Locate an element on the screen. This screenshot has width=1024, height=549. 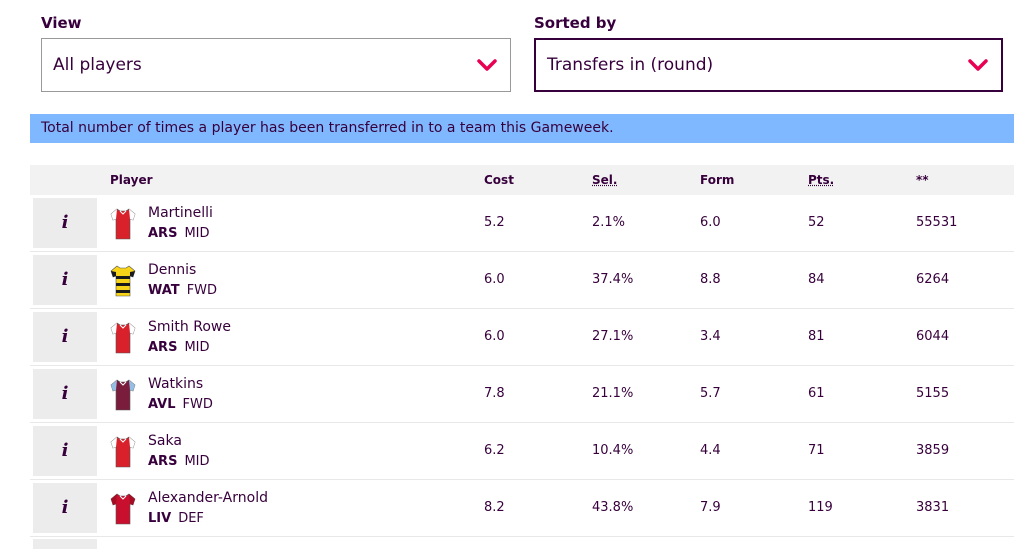
table-row: i Martinelli ARS MID 5.2 2.1% 6.0 52 55531 is located at coordinates (522, 223).